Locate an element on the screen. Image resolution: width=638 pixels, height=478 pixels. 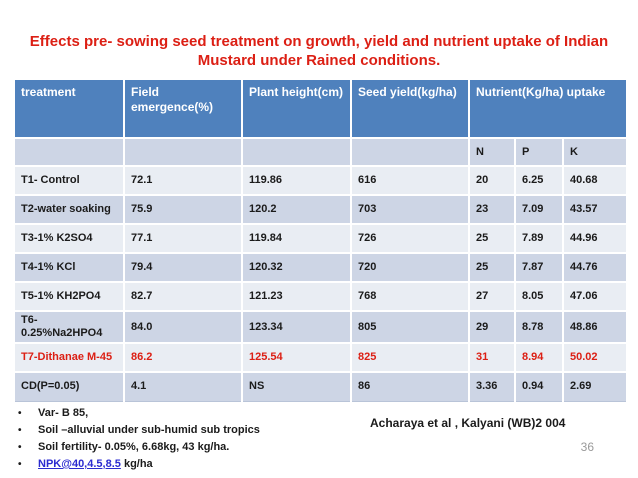
plant-height-cell: 123.34 is located at coordinates (296, 327).